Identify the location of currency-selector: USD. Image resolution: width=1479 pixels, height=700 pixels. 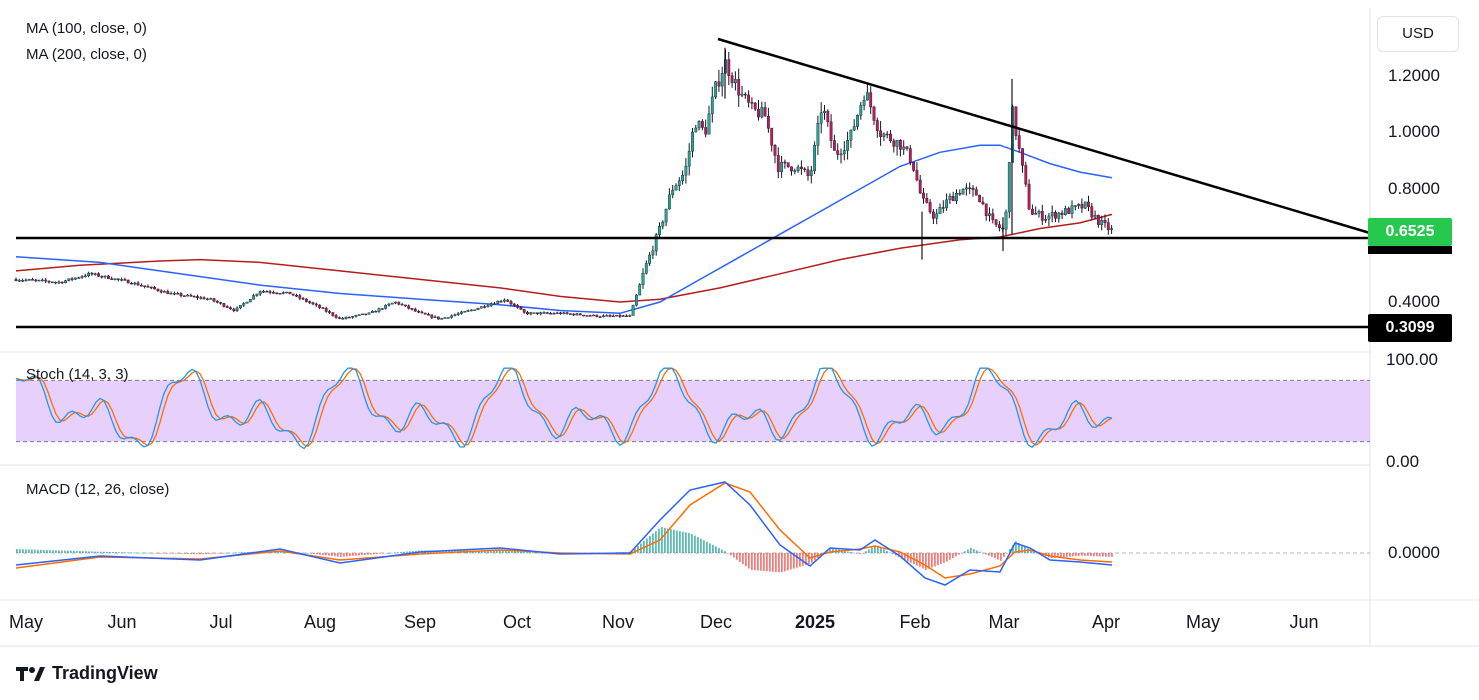
(1418, 34).